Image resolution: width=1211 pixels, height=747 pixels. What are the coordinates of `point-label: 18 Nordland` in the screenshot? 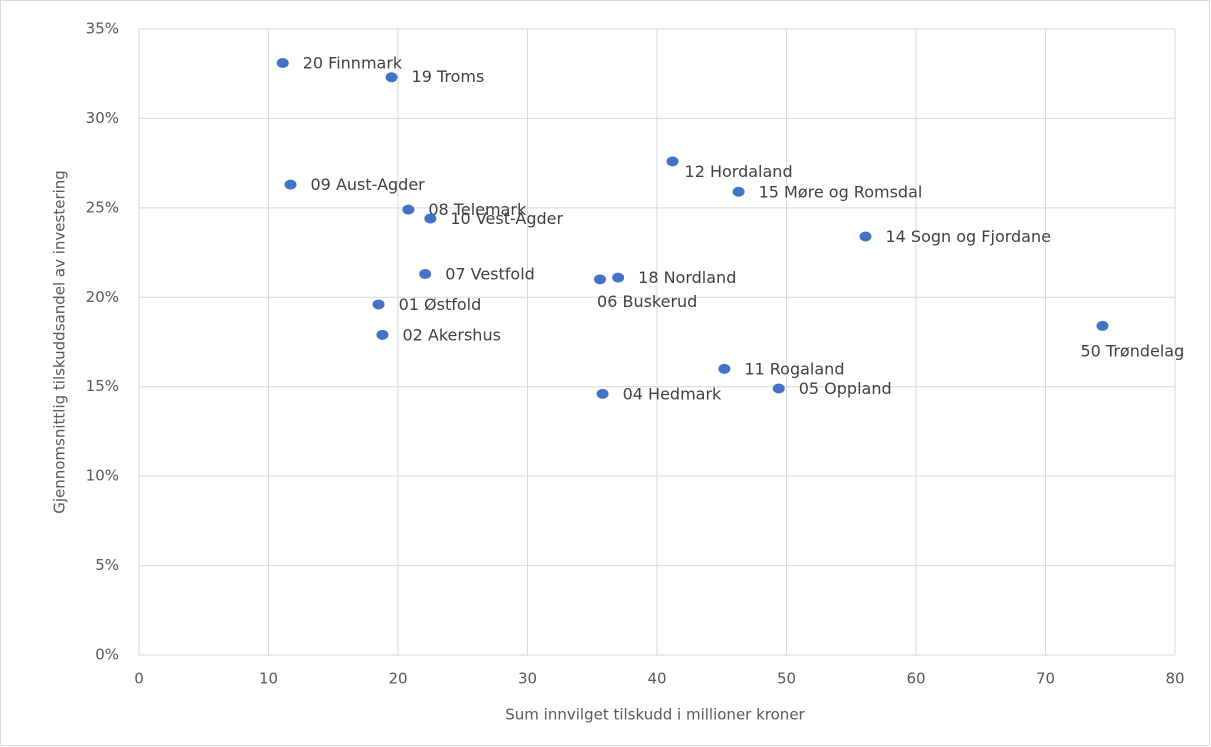 It's located at (687, 277).